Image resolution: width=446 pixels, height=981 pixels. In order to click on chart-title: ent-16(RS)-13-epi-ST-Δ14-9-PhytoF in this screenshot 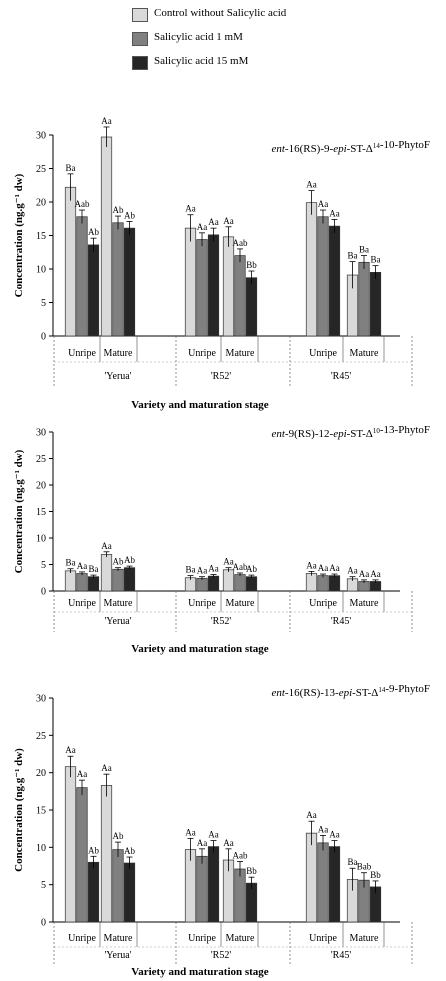, I will do `click(350, 691)`.